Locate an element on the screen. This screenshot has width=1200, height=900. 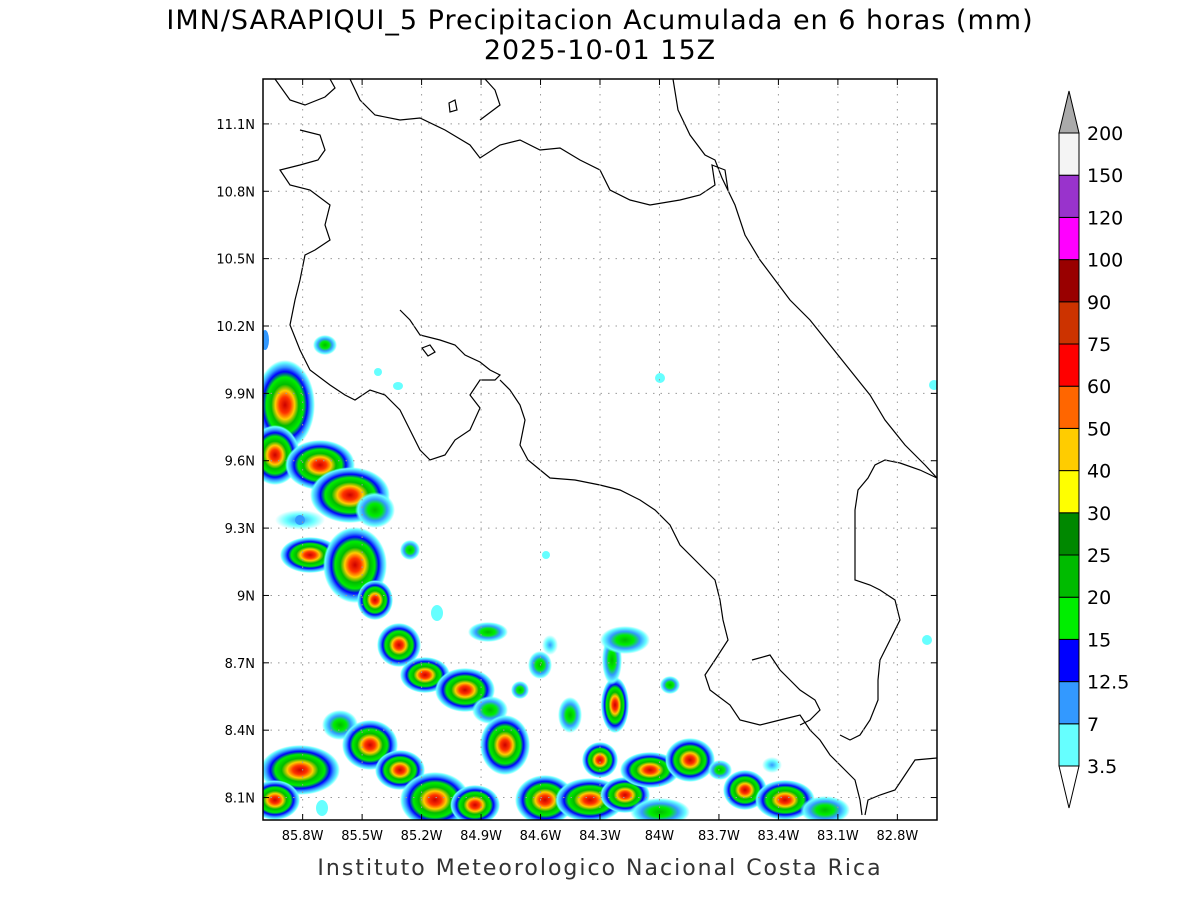
colorbar-label: 60 is located at coordinates (1099, 387).